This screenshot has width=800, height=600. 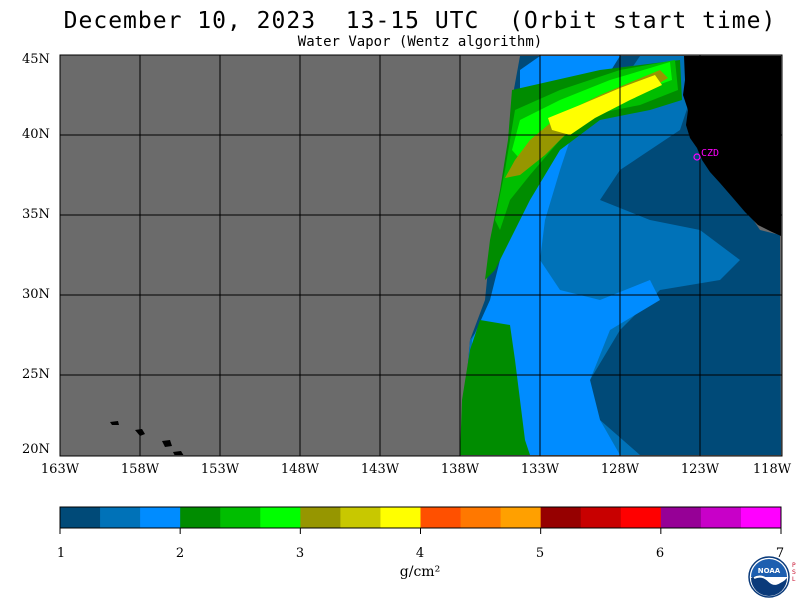 I want to click on lon-label-158w: 158W, so click(x=140, y=469).